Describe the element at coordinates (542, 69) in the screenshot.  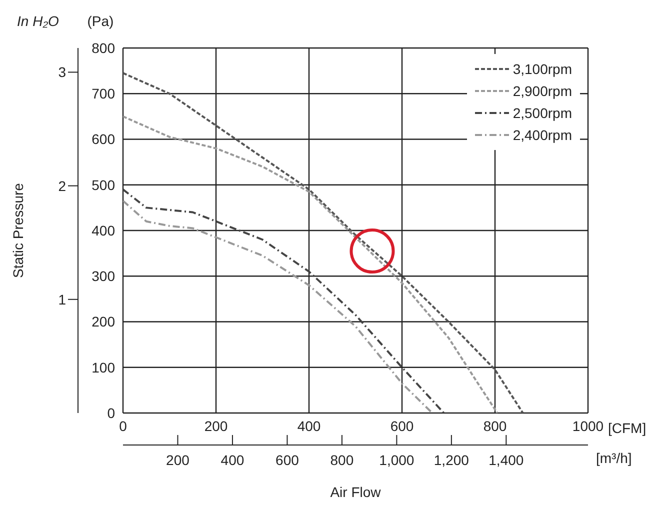
I see `legend-label: 3,100rpm` at that location.